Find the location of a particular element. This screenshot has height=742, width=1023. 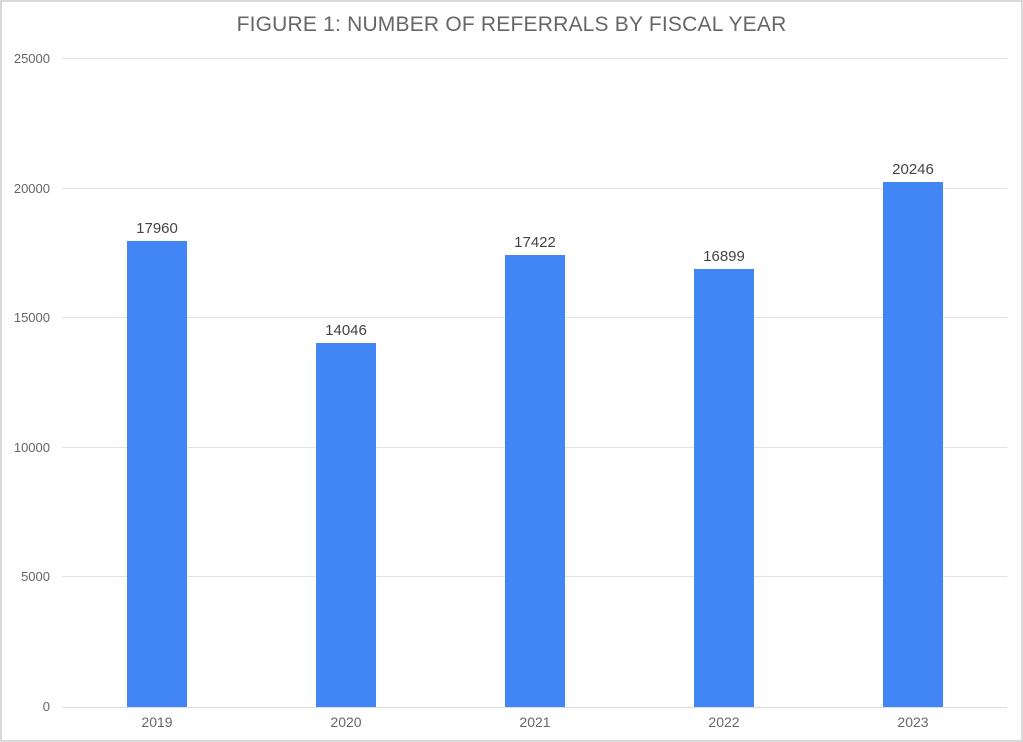

y-tick-label-0: 0 is located at coordinates (46, 706).